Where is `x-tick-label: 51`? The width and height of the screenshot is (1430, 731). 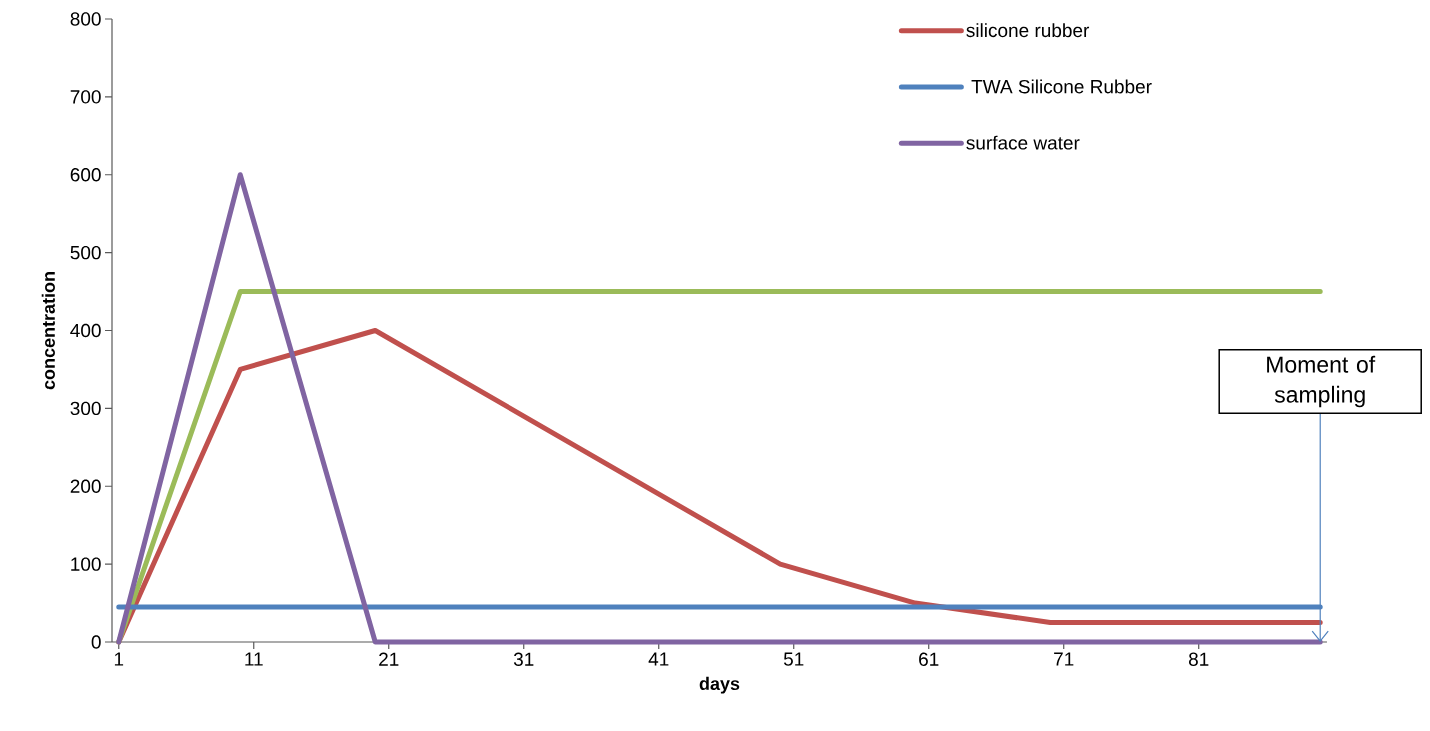 x-tick-label: 51 is located at coordinates (793, 659).